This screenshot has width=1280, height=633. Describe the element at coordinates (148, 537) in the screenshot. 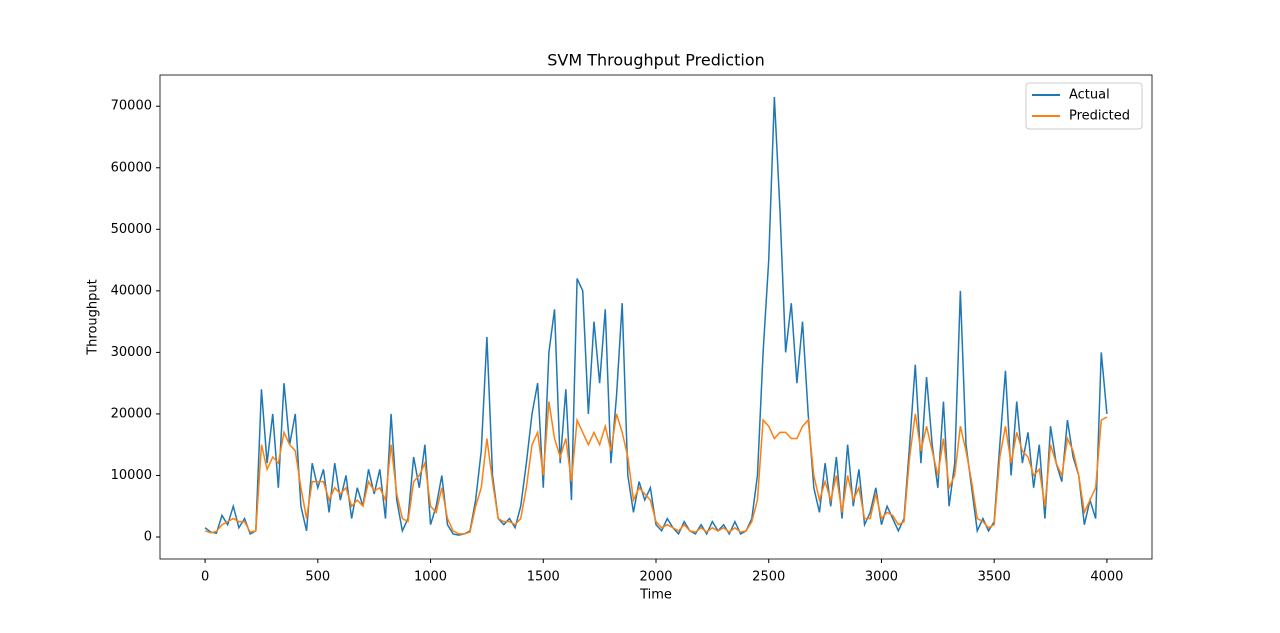

I see `y-tick-label: 0` at that location.